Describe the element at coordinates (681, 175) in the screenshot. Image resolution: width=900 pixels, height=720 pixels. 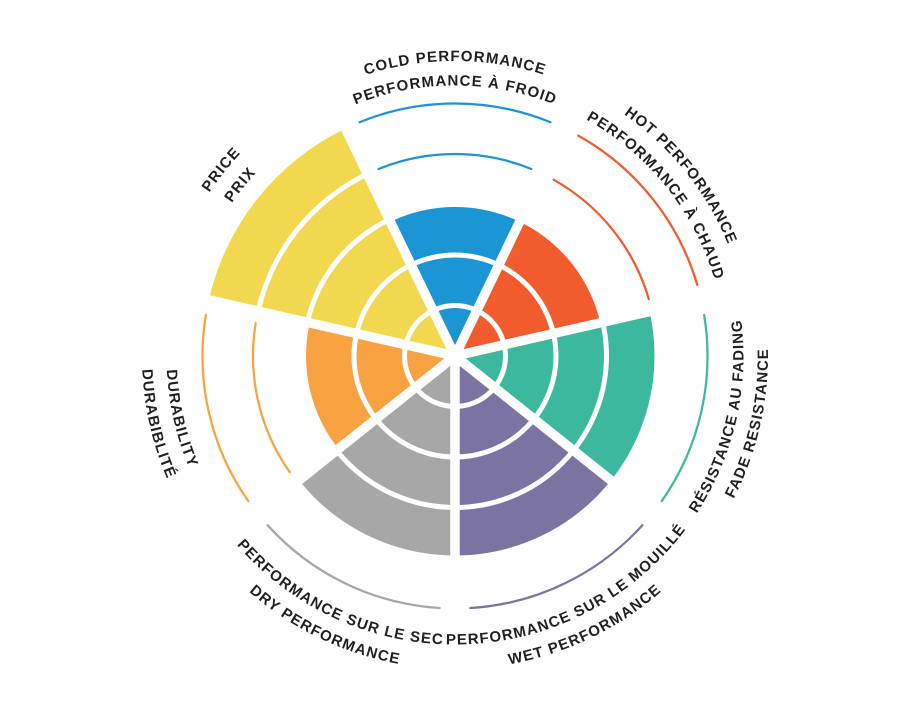
I see `label-hot-performance-outer: HOT PERFORMANCE` at that location.